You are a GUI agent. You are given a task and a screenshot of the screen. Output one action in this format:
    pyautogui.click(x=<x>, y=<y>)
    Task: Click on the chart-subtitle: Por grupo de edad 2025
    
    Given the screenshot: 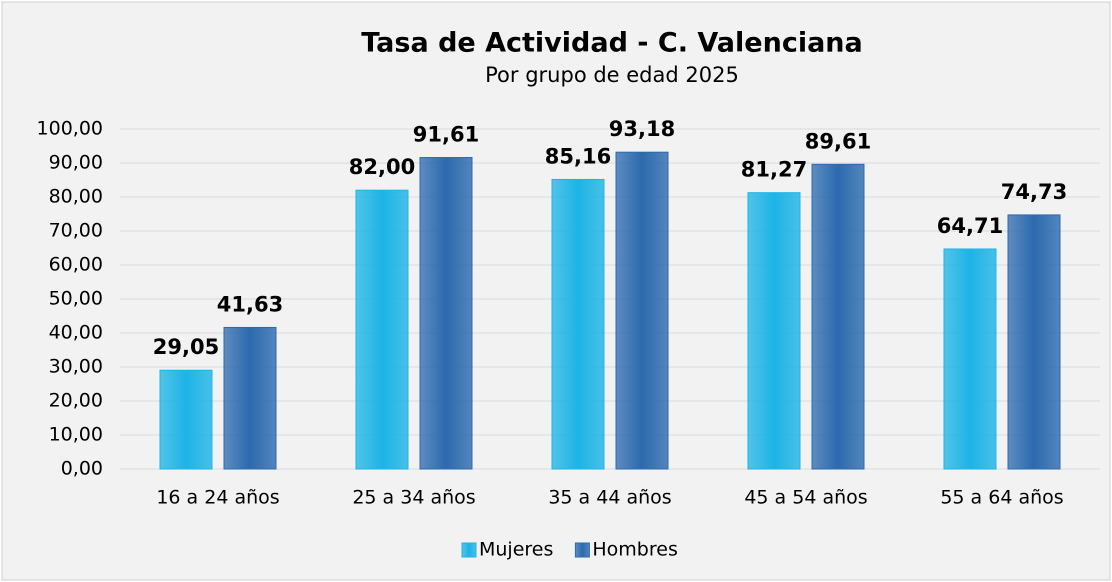 What is the action you would take?
    pyautogui.click(x=612, y=75)
    